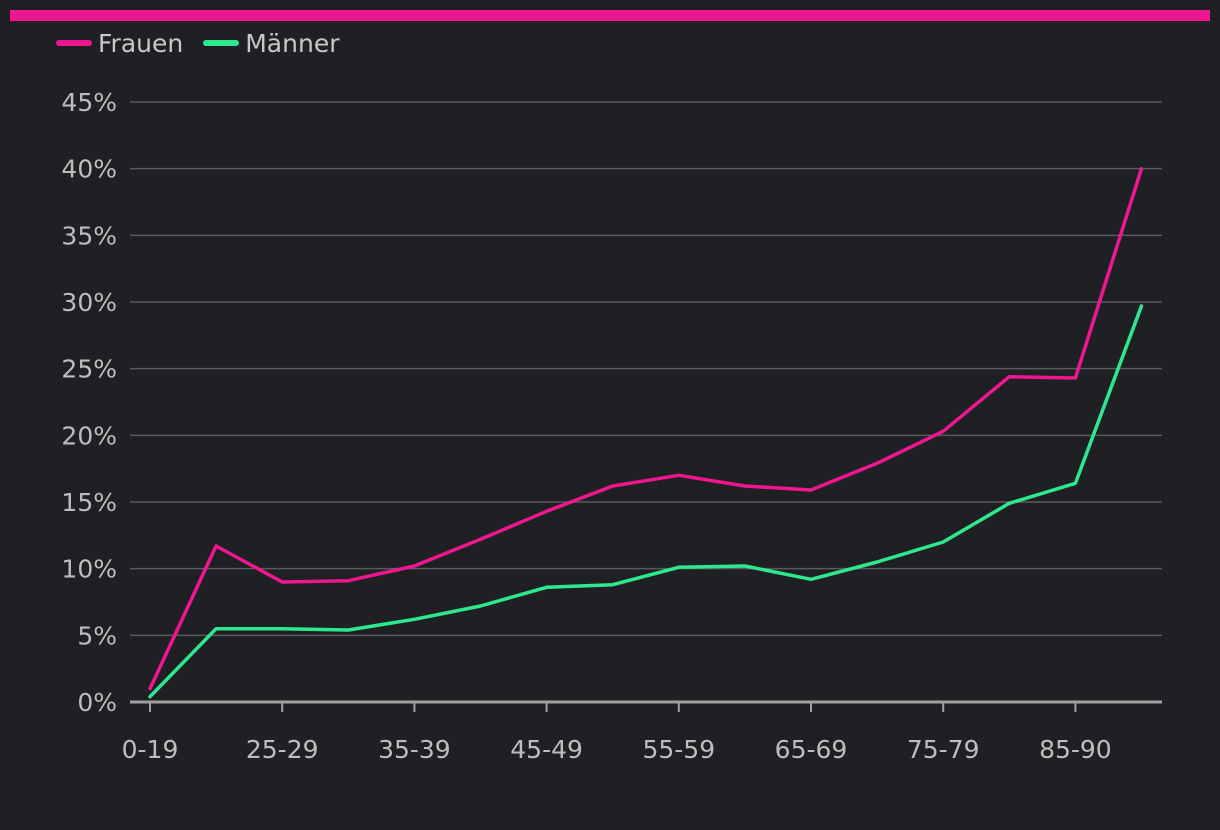  Describe the element at coordinates (642, 732) in the screenshot. I see `x-axis: 0-19 25-29 35-39 45-49 55-59 65-69 75-79 85-90` at that location.